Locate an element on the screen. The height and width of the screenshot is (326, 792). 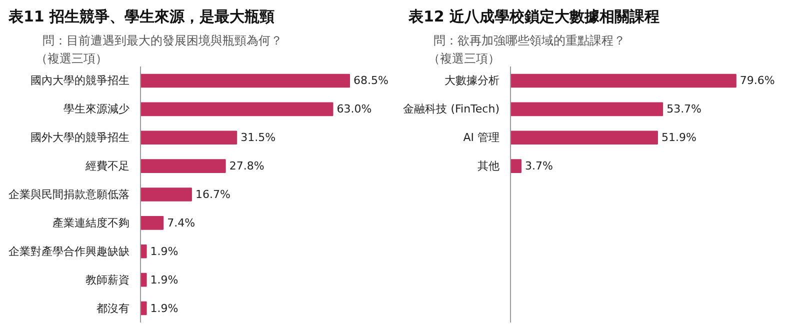
y-tick-label: 教師薪資 is located at coordinates (108, 279).